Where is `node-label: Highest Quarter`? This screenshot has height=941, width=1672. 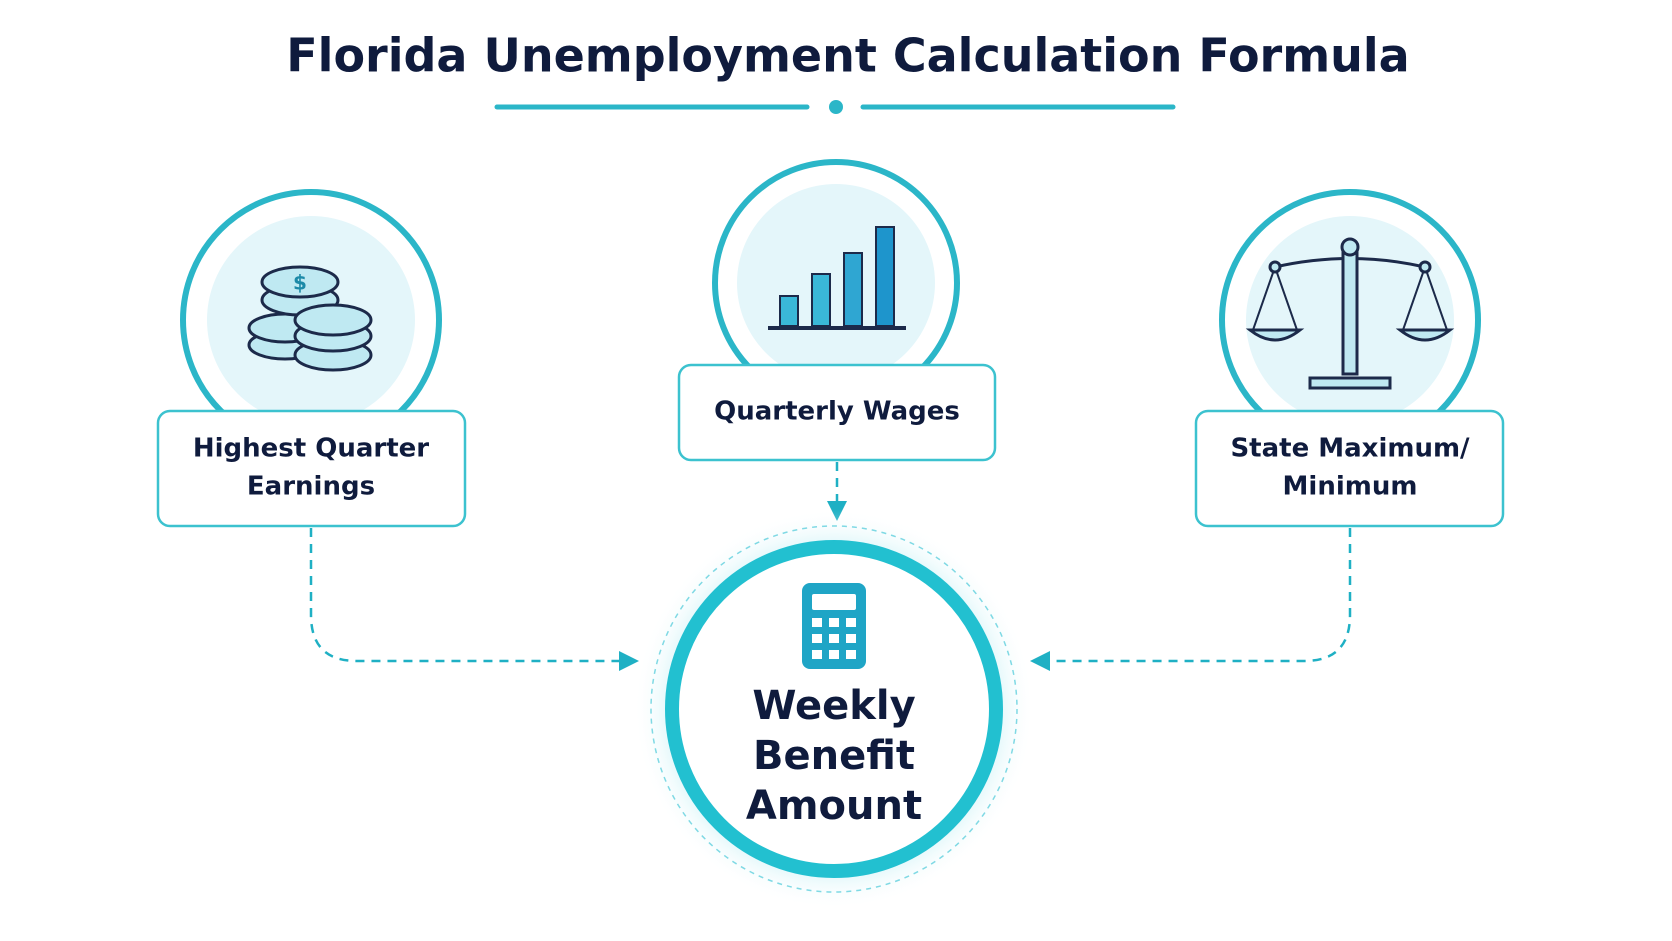 node-label: Highest Quarter is located at coordinates (311, 449).